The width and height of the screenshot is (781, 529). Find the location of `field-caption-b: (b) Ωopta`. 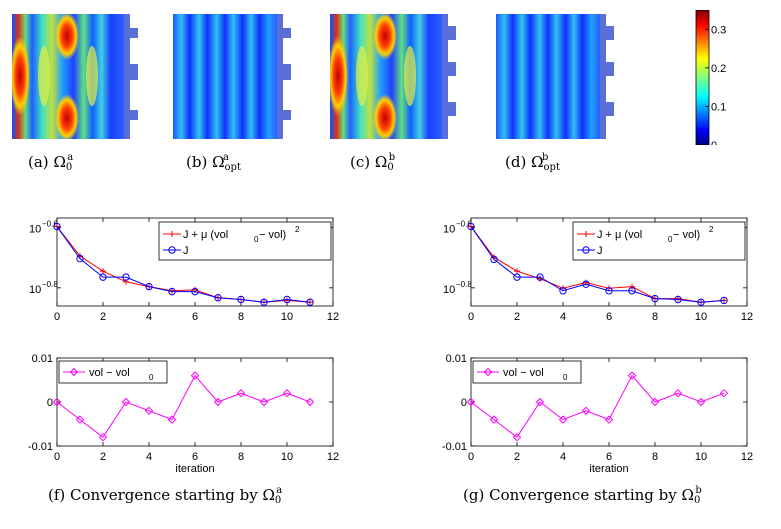

field-caption-b: (b) Ωopta is located at coordinates (213, 162).